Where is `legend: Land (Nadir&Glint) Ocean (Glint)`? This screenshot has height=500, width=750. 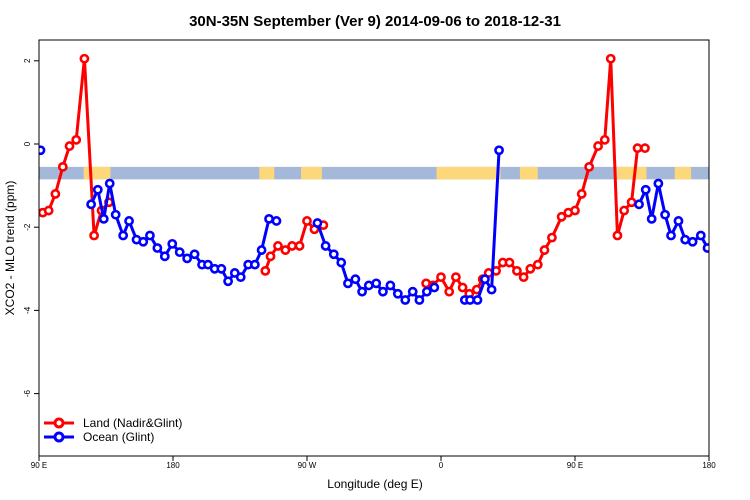
legend: Land (Nadir&Glint) Ocean (Glint) is located at coordinates (113, 430).